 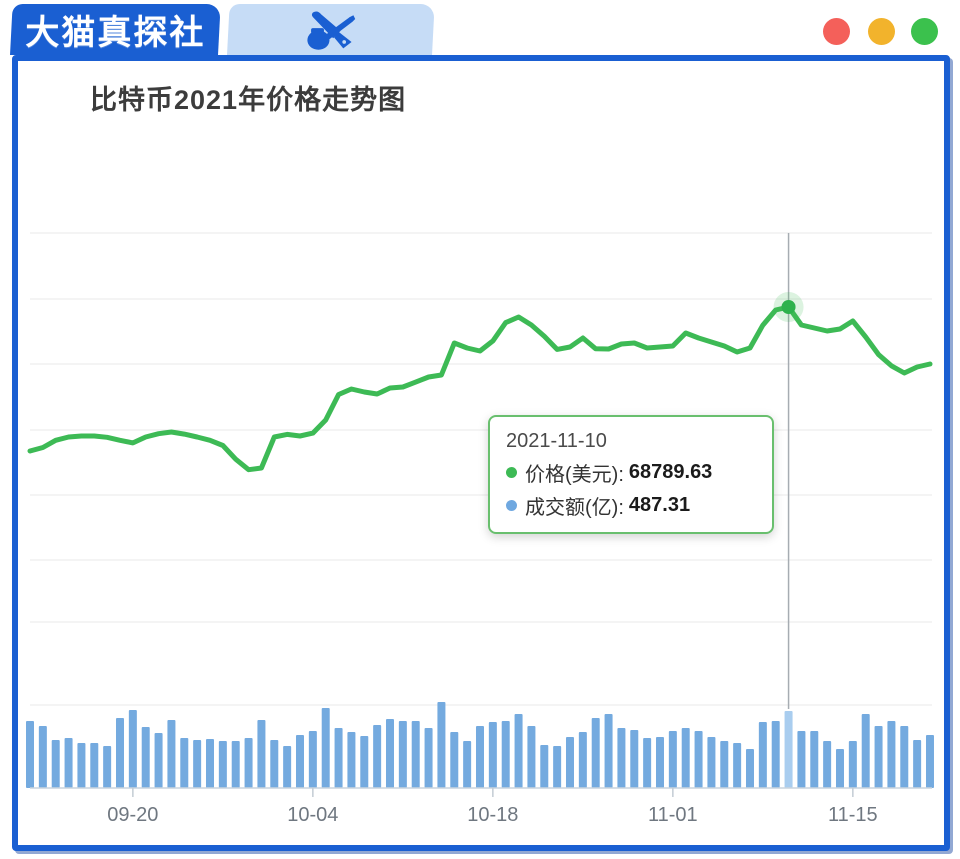 What do you see at coordinates (556, 441) in the screenshot?
I see `tooltip-date: 2021-11-10` at bounding box center [556, 441].